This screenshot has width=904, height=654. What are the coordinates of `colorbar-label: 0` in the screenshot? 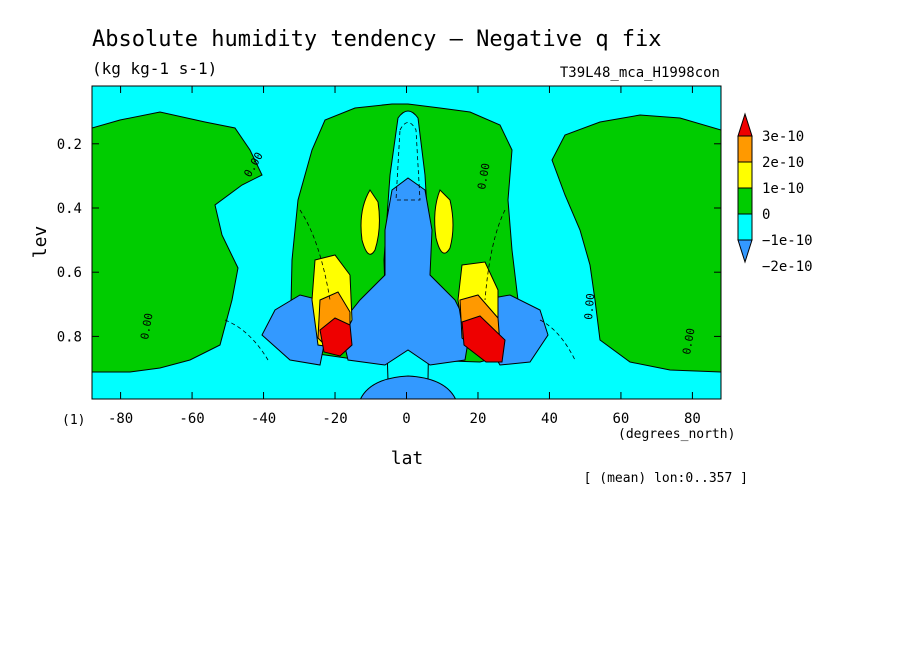 It's located at (766, 215).